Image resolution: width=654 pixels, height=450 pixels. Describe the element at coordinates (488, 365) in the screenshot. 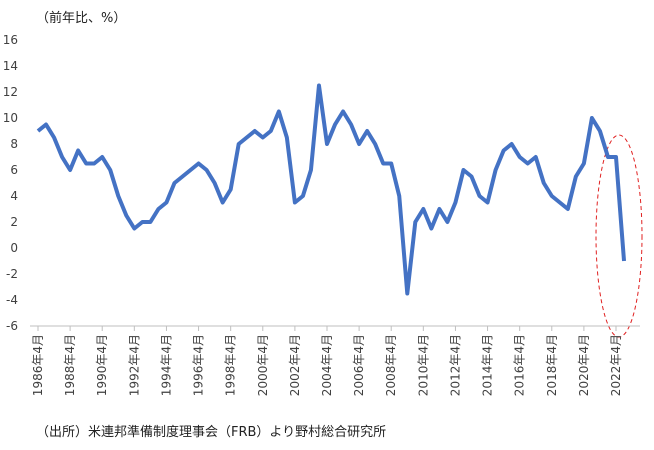

I see `x-tick-label: 2014年4月` at that location.